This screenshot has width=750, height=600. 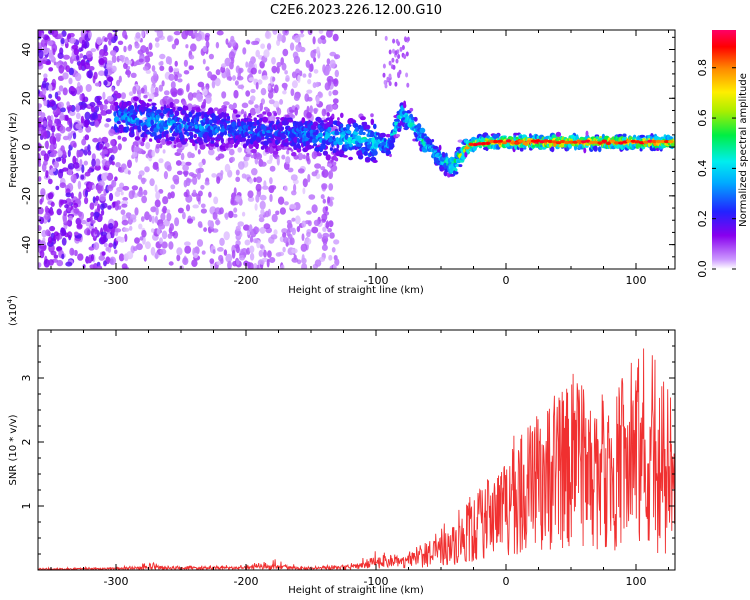 What do you see at coordinates (10, 300) in the screenshot?
I see `snr-scale-exp: 4` at bounding box center [10, 300].